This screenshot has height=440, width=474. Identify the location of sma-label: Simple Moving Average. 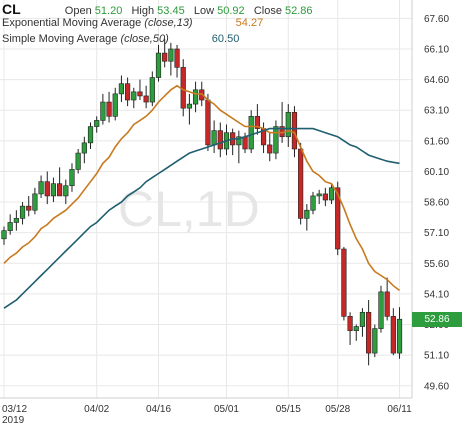
(60, 39).